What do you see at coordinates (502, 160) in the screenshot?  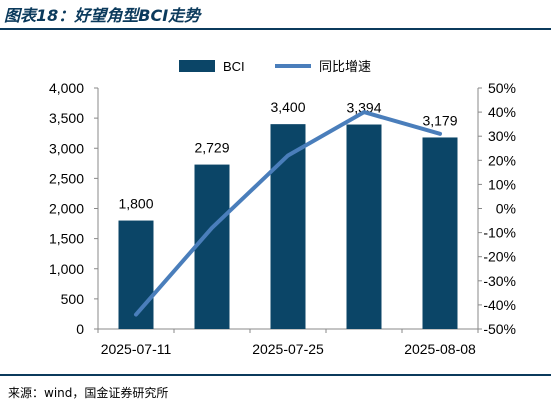 I see `right-tick-label: 20%` at bounding box center [502, 160].